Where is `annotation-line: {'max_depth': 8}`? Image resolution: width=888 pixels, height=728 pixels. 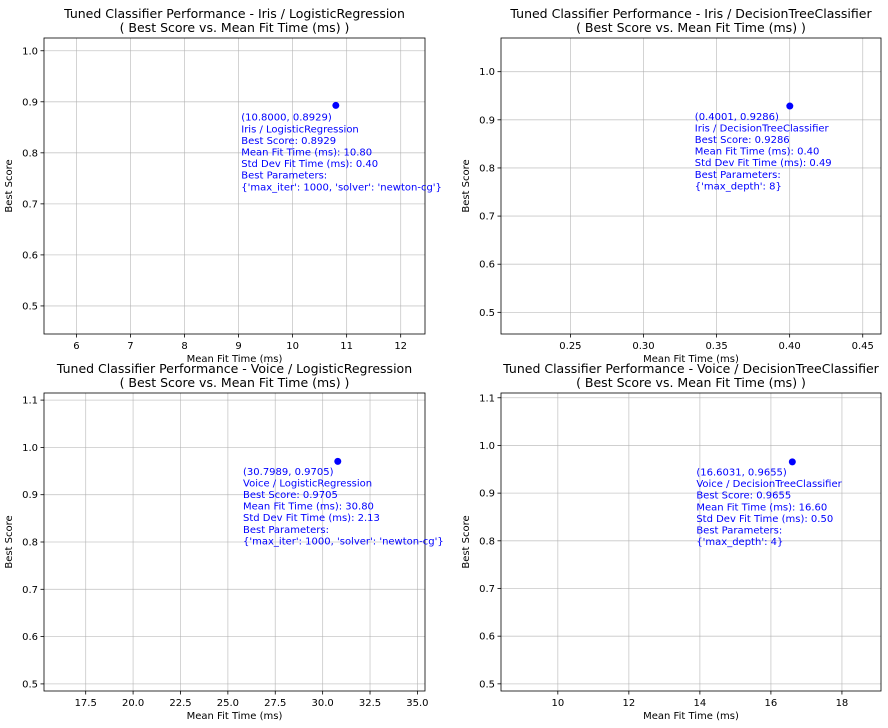
annotation-line: {'max_depth': 8} is located at coordinates (738, 186).